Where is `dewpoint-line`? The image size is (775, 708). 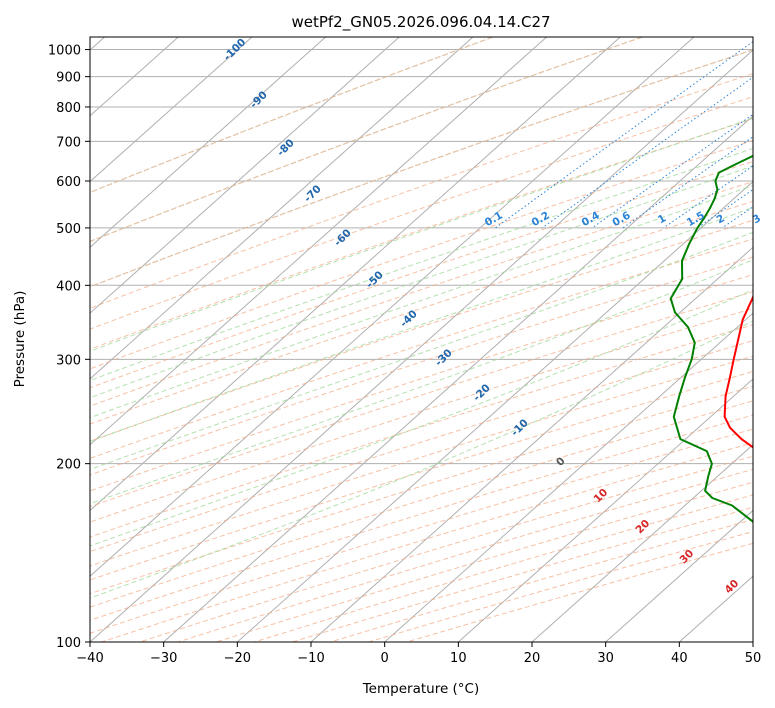 dewpoint-line is located at coordinates (711, 339).